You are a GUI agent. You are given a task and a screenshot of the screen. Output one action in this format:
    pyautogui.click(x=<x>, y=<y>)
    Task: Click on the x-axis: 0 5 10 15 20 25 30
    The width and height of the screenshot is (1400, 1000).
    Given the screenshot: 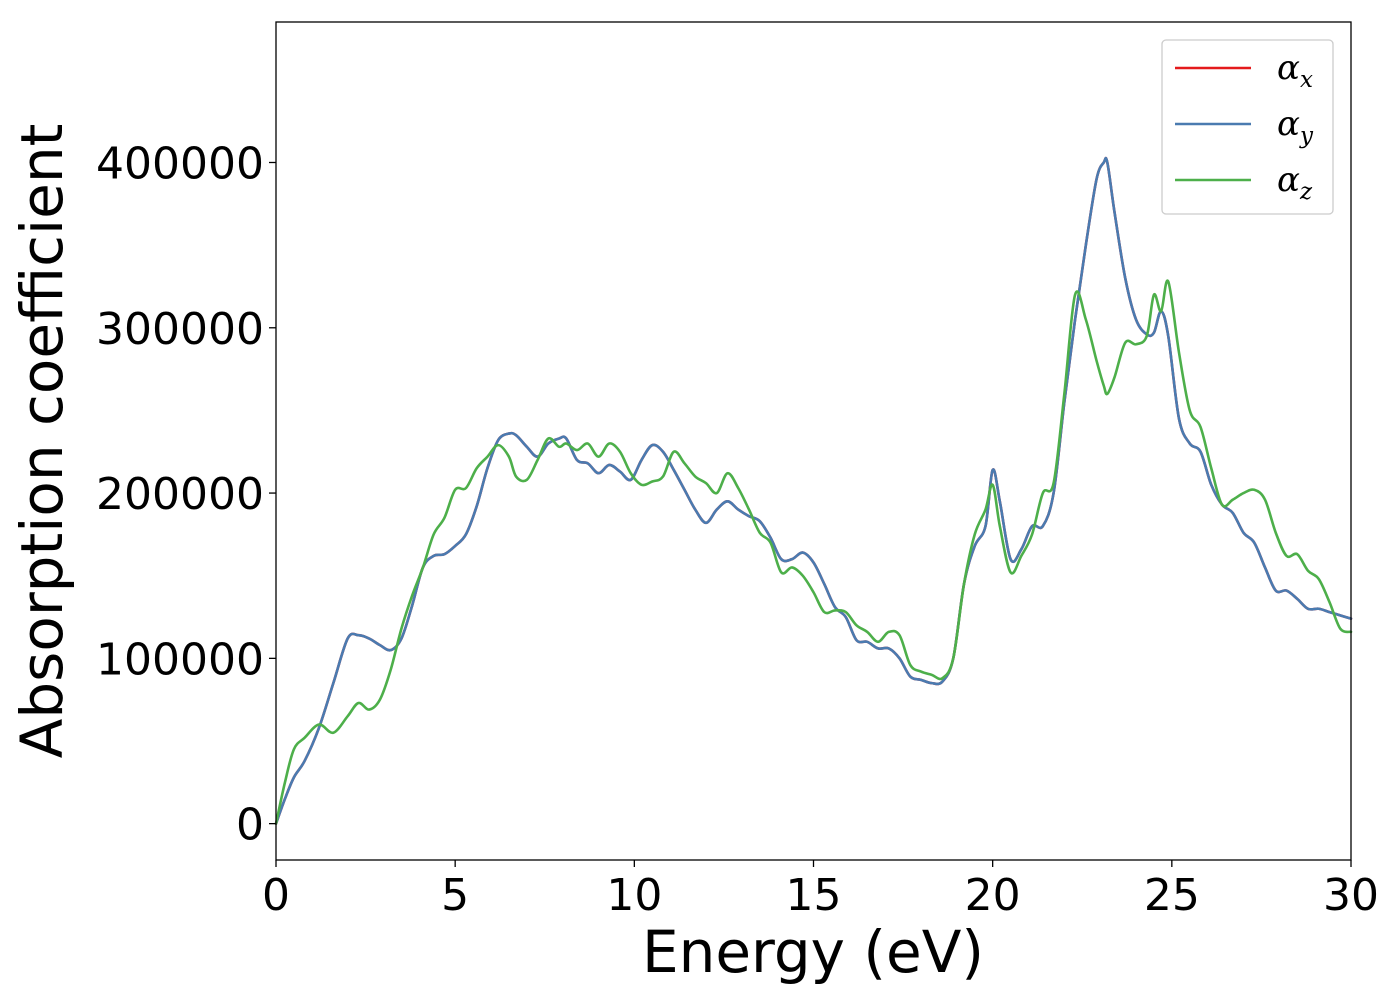 What is the action you would take?
    pyautogui.click(x=820, y=890)
    